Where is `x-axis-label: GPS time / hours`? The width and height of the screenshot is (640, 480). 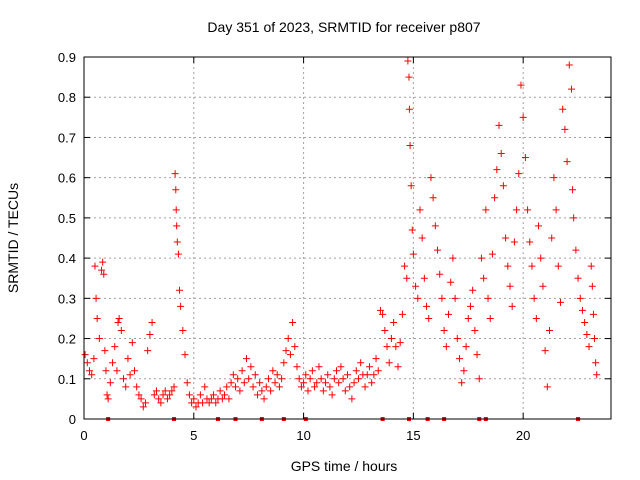
x-axis-label: GPS time / hours is located at coordinates (344, 466).